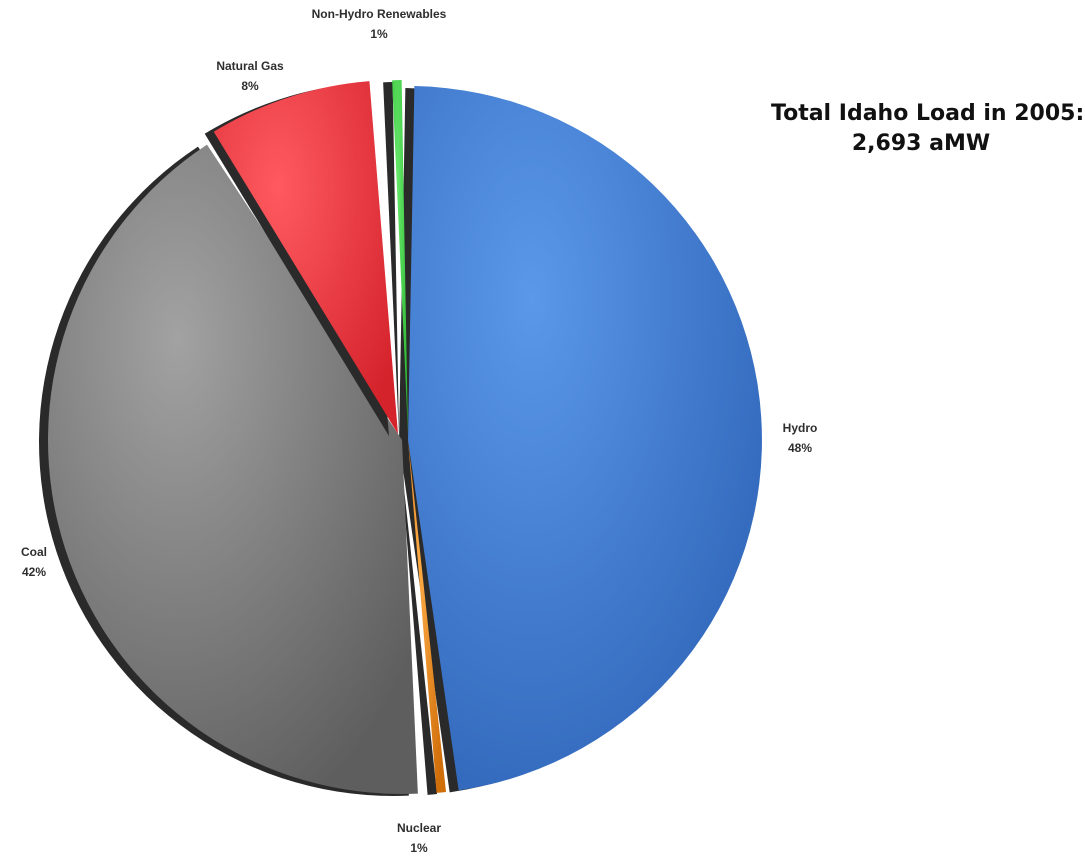 The image size is (1085, 867). I want to click on slice-label-non-hydro-renewables-value: 1%, so click(379, 34).